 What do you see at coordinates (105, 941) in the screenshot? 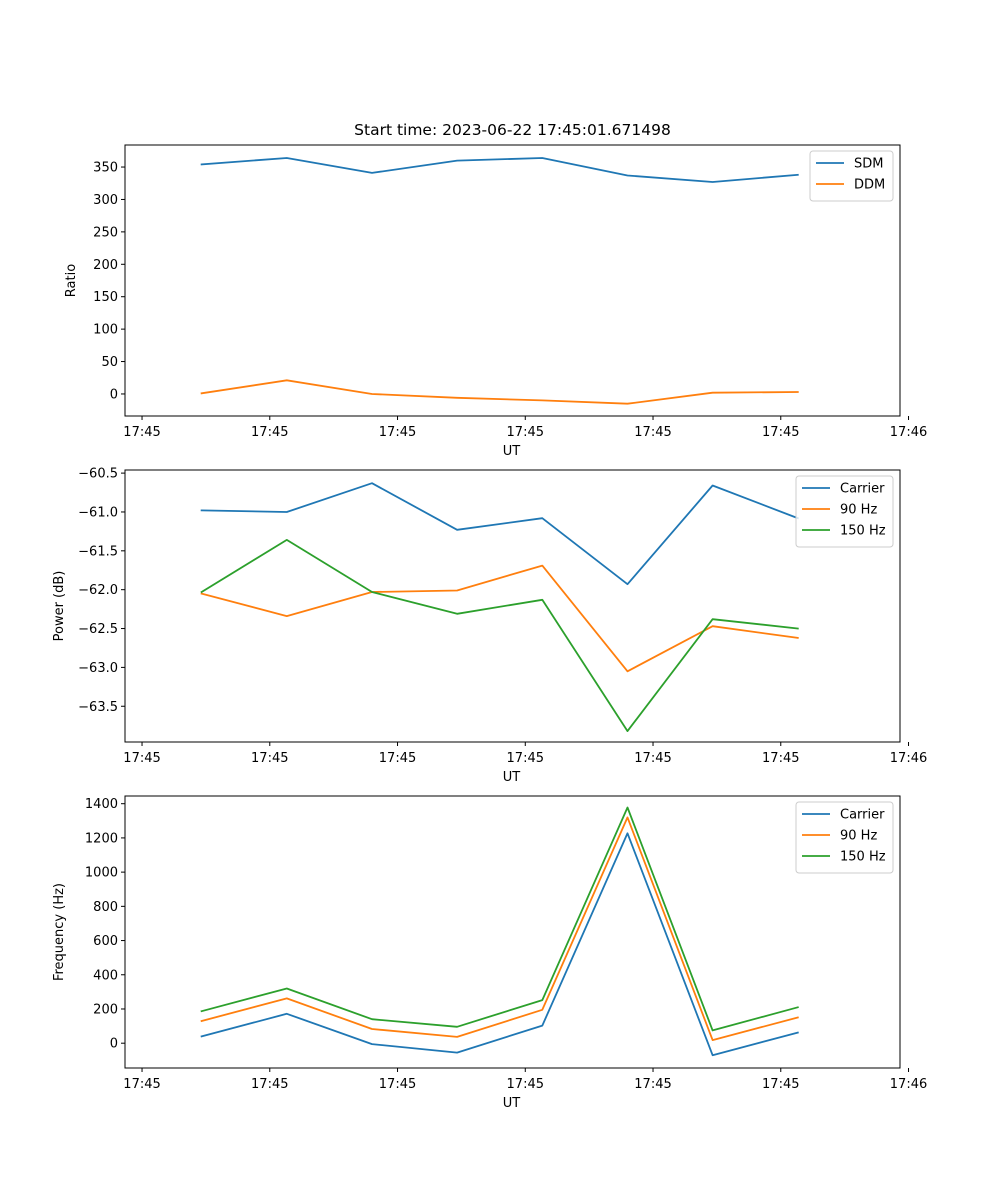
I see `y-tick-label: 600` at bounding box center [105, 941].